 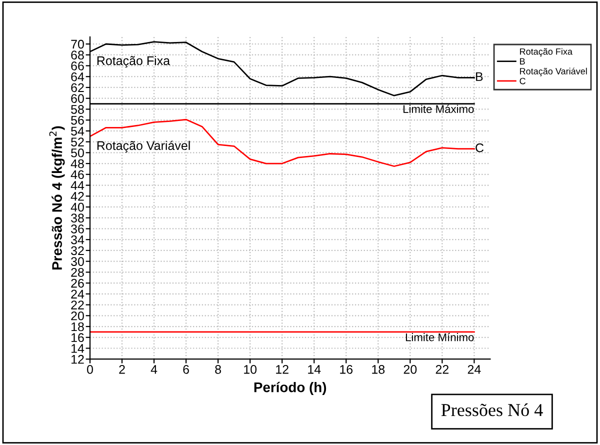 What do you see at coordinates (122, 369) in the screenshot?
I see `x-tick-label: 2` at bounding box center [122, 369].